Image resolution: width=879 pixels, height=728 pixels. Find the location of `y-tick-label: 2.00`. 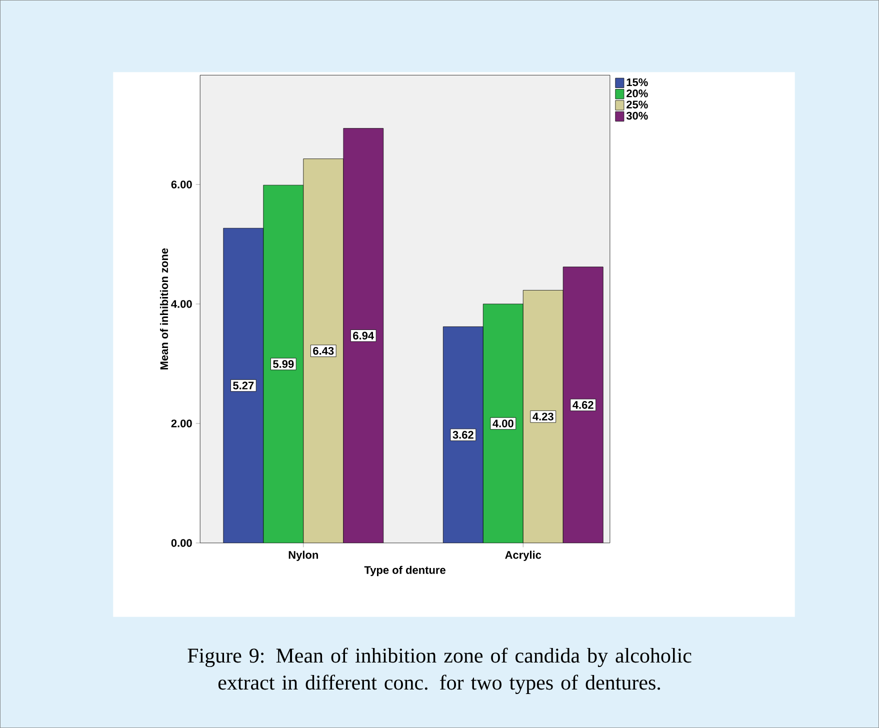

y-tick-label: 2.00 is located at coordinates (181, 424).